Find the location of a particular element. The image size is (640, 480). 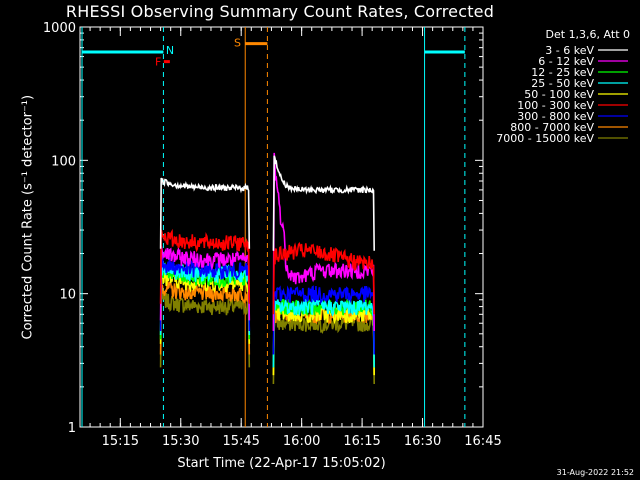

flare-label: F is located at coordinates (158, 62).